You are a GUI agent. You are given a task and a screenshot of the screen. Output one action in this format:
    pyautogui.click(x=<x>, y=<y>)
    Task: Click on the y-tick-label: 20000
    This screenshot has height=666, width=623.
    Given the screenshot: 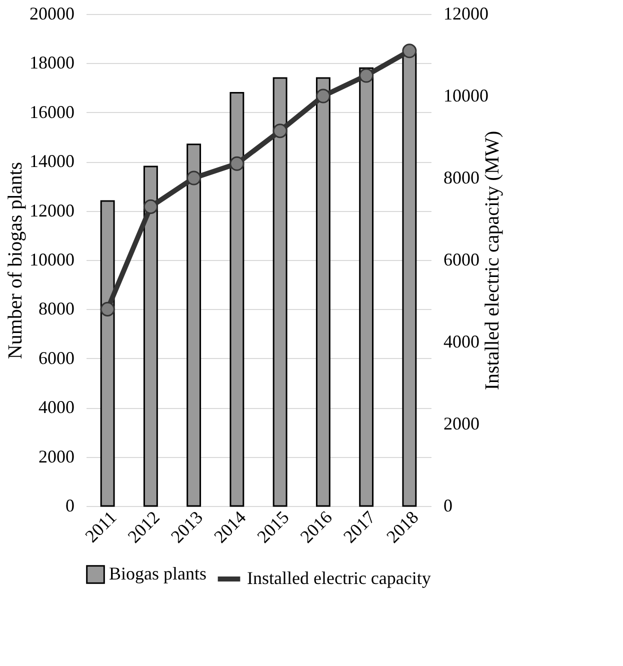 What is the action you would take?
    pyautogui.click(x=52, y=14)
    